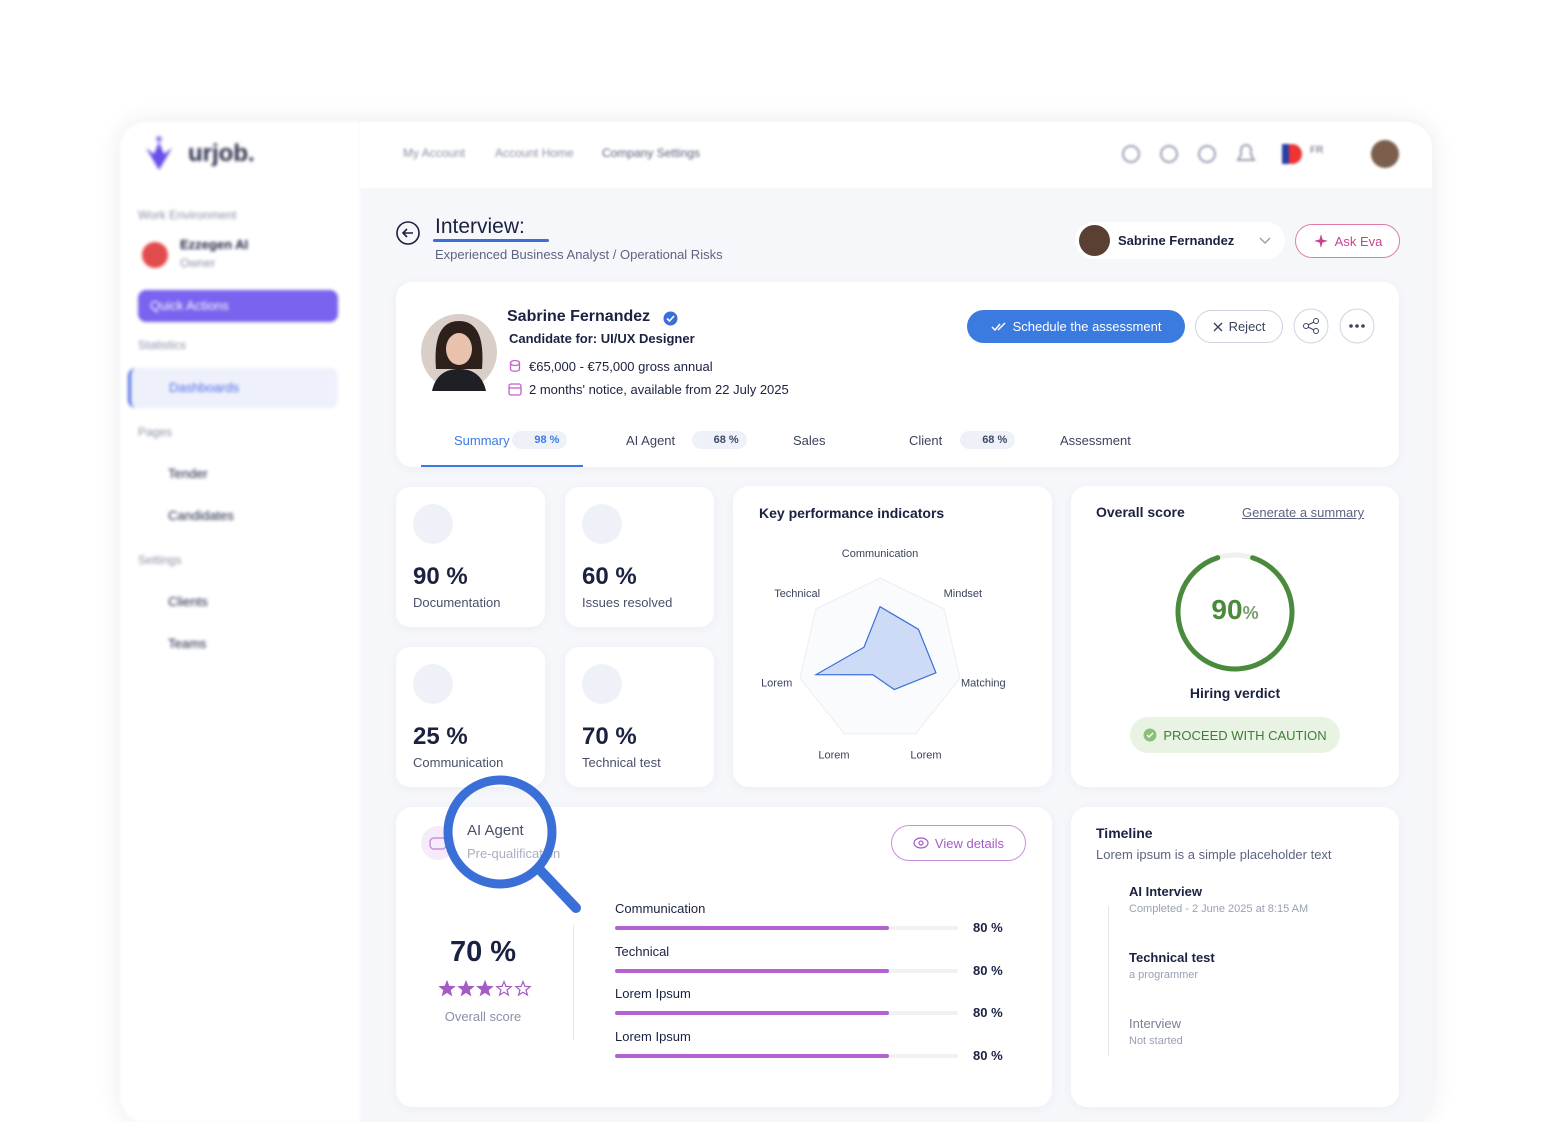 Image resolution: width=1552 pixels, height=1122 pixels. What do you see at coordinates (896, 155) in the screenshot?
I see `top-bar` at bounding box center [896, 155].